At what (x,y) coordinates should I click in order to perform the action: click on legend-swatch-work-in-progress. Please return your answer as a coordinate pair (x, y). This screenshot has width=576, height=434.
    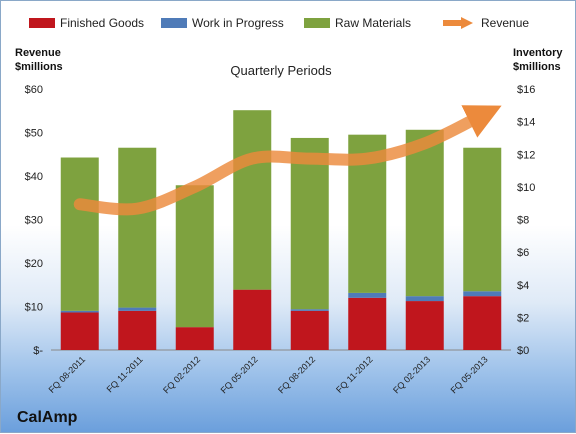
    Looking at the image, I should click on (174, 23).